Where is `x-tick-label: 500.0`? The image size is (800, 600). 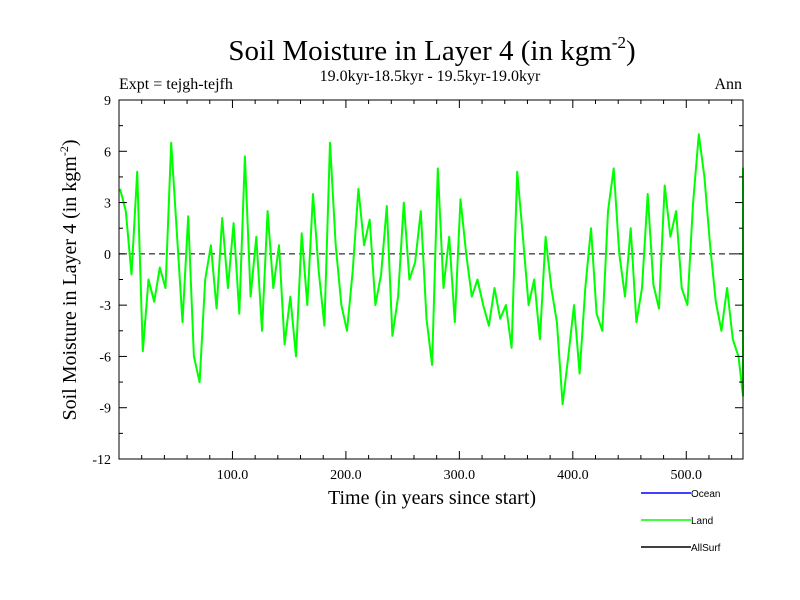 x-tick-label: 500.0 is located at coordinates (687, 475).